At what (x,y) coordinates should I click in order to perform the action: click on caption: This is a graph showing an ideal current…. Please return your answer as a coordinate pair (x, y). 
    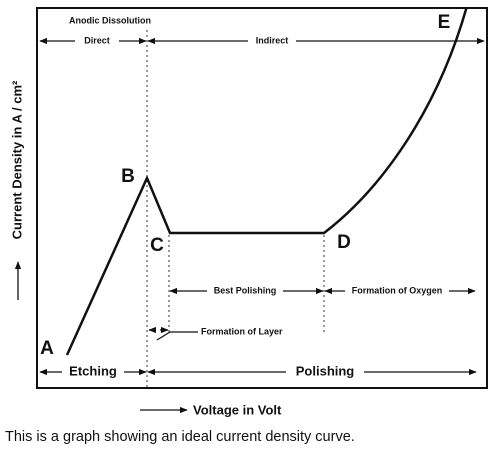
    Looking at the image, I should click on (180, 437).